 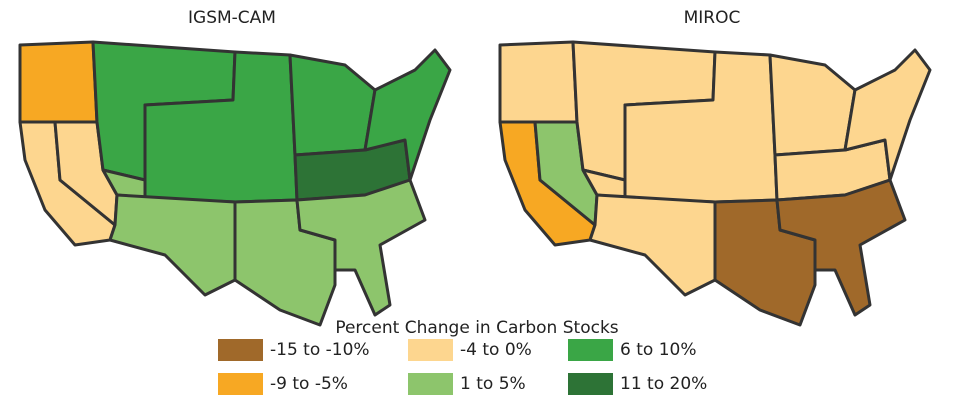 I want to click on legend-label: 11 to 20%, so click(x=663, y=384).